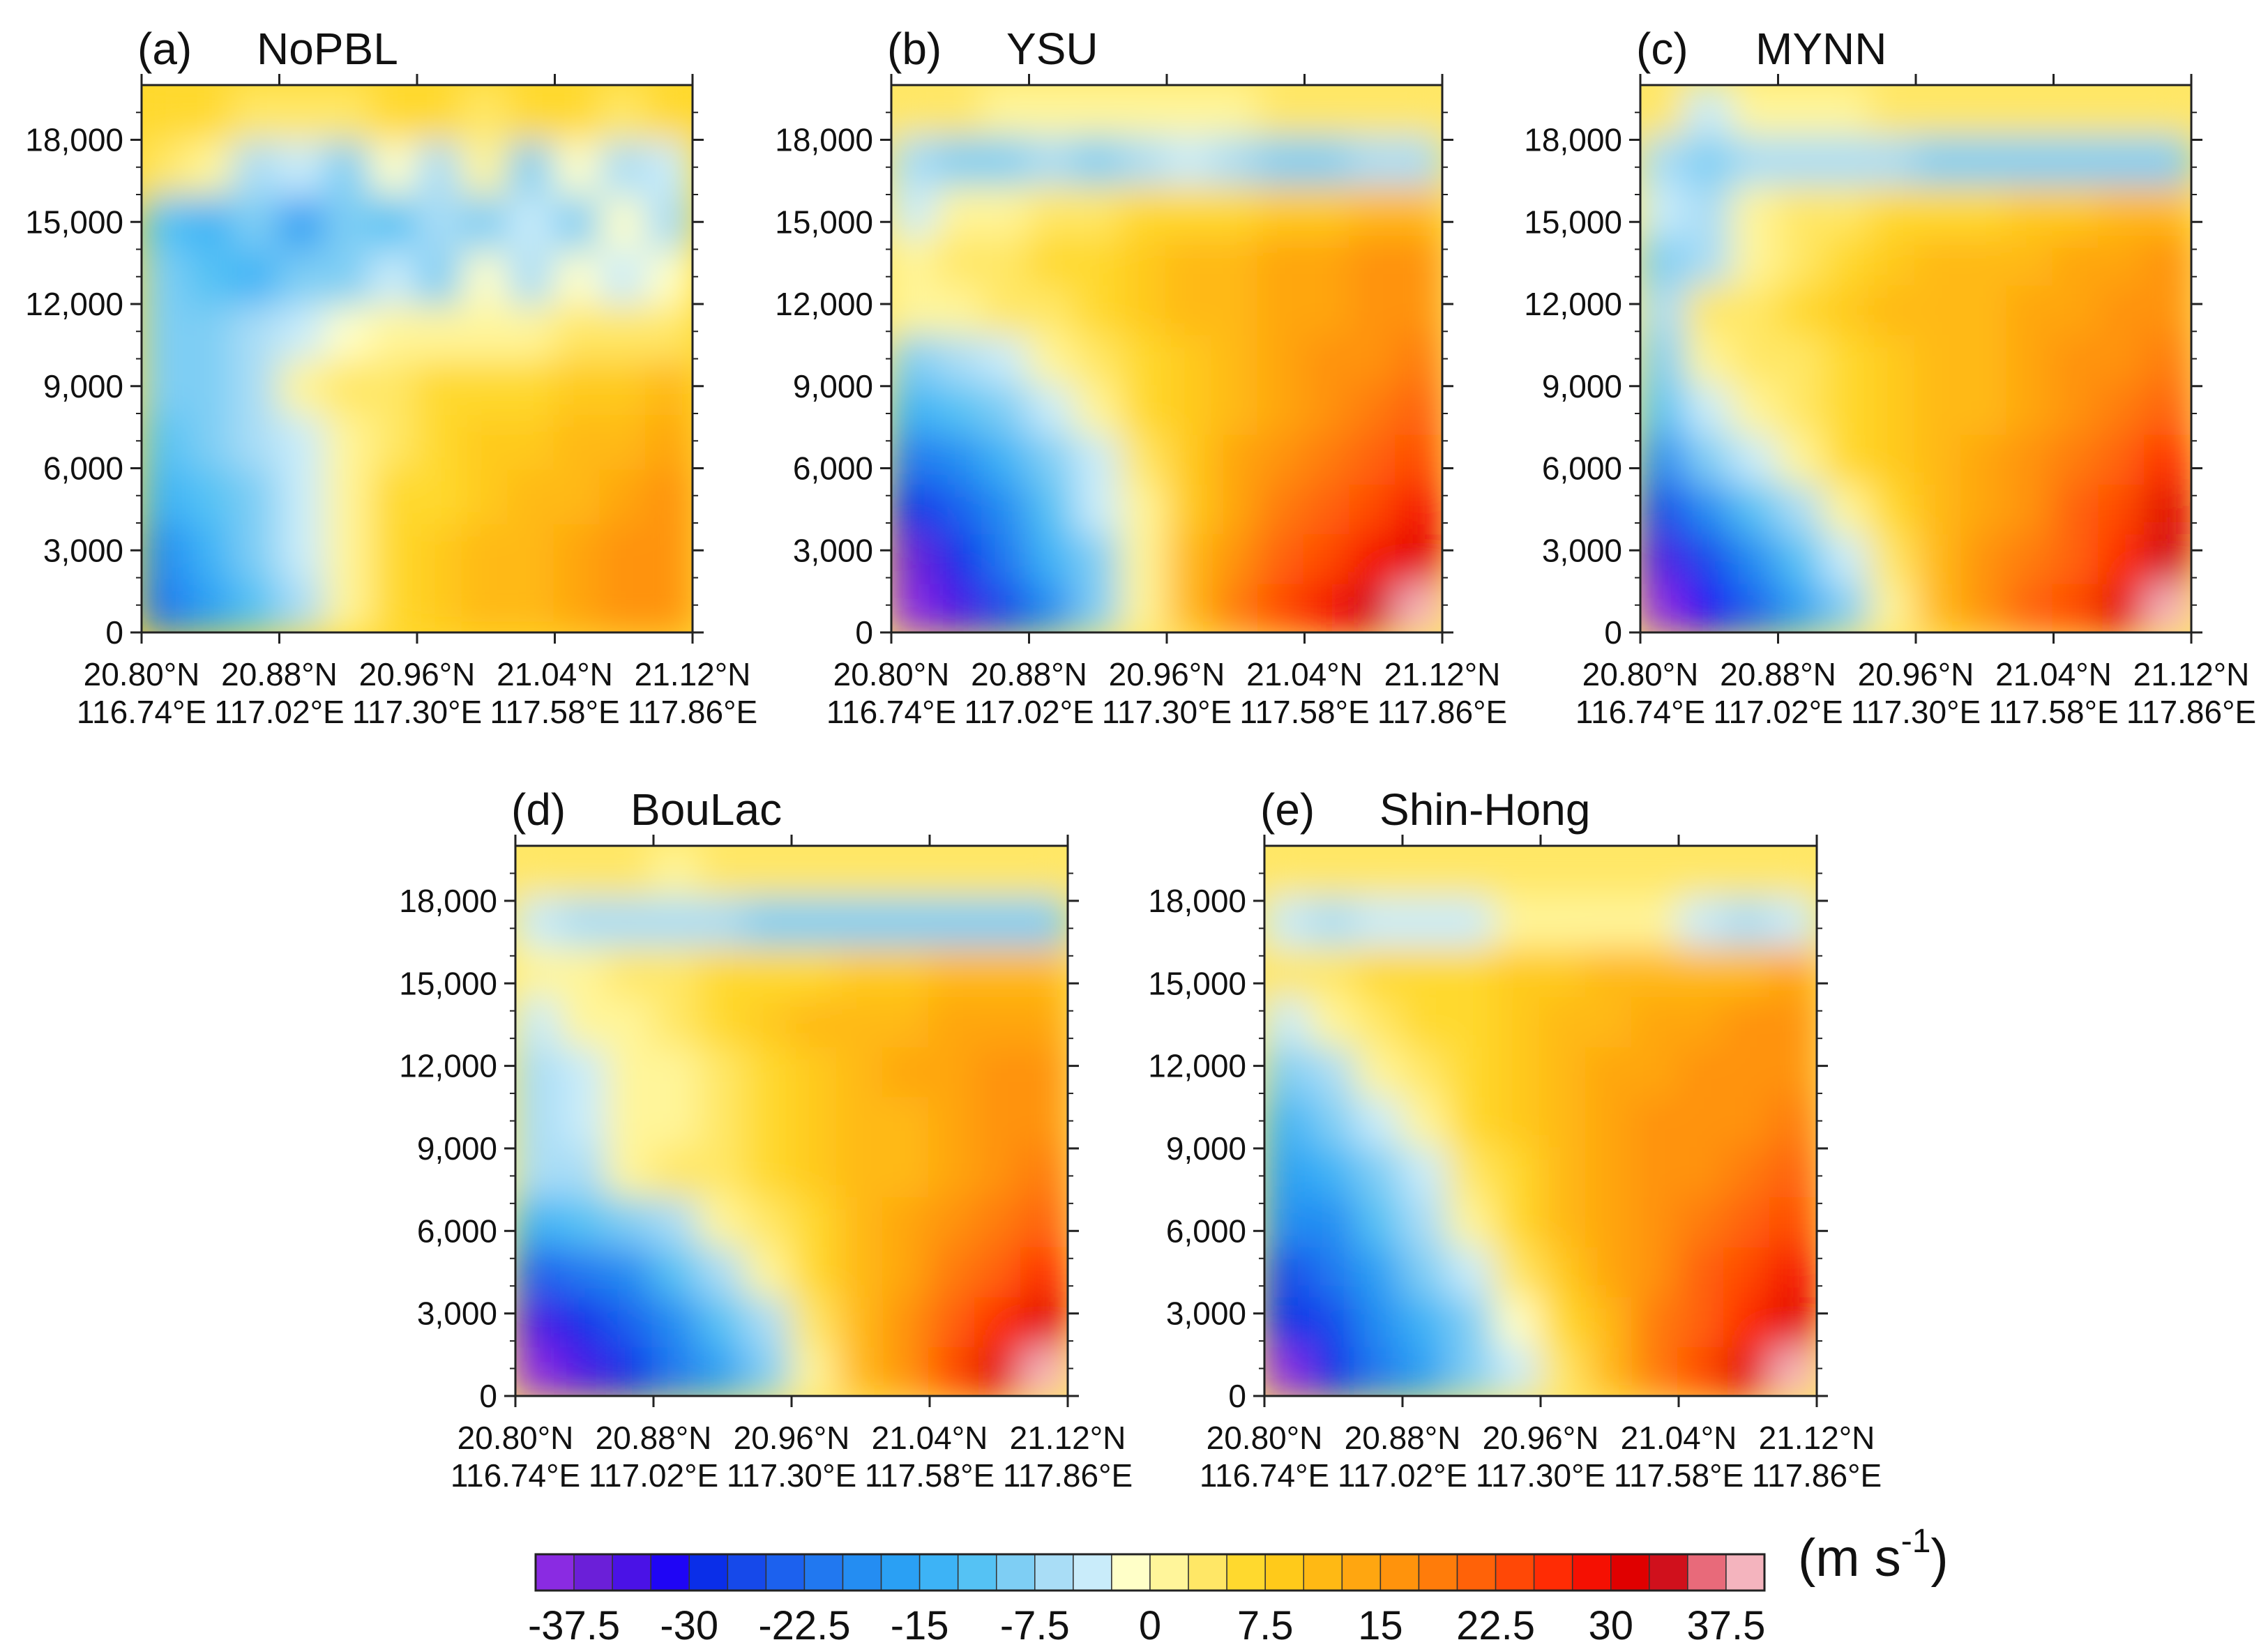 This screenshot has height=1647, width=2268. I want to click on y-tick-label: 12,000, so click(1573, 304).